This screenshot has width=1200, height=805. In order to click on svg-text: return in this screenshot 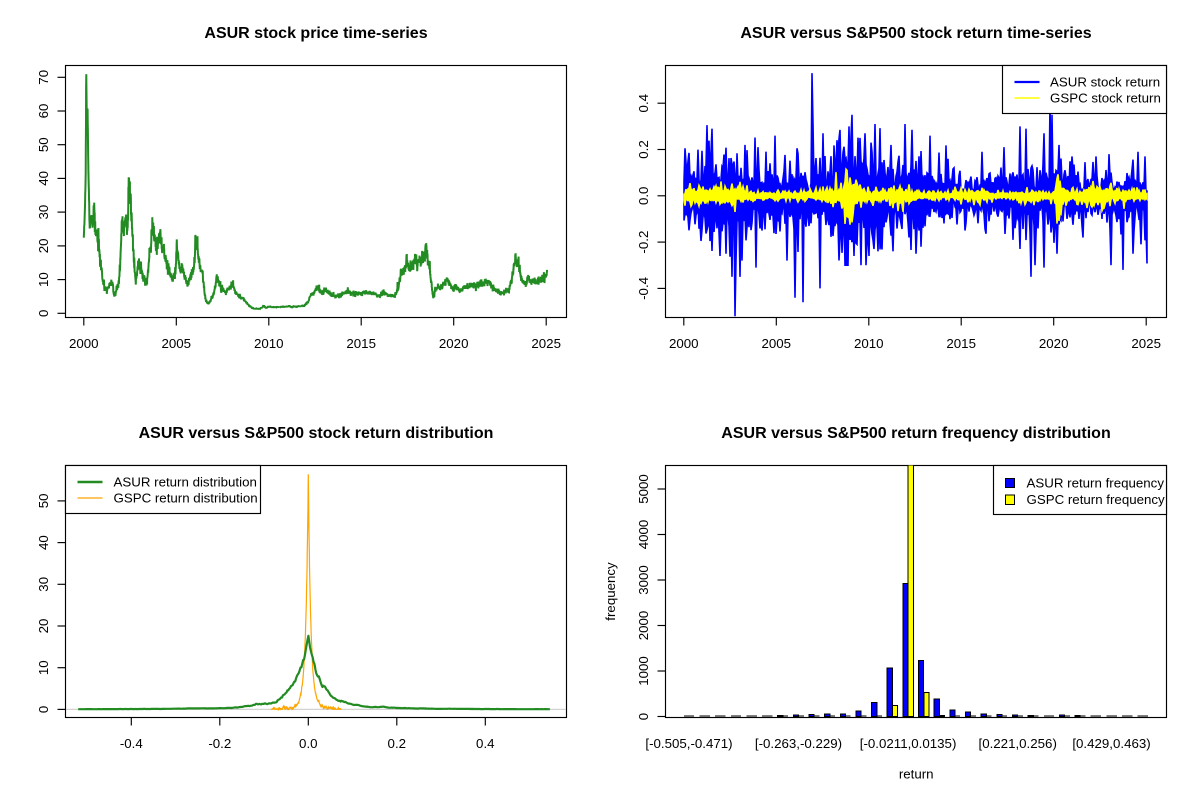, I will do `click(916, 773)`.